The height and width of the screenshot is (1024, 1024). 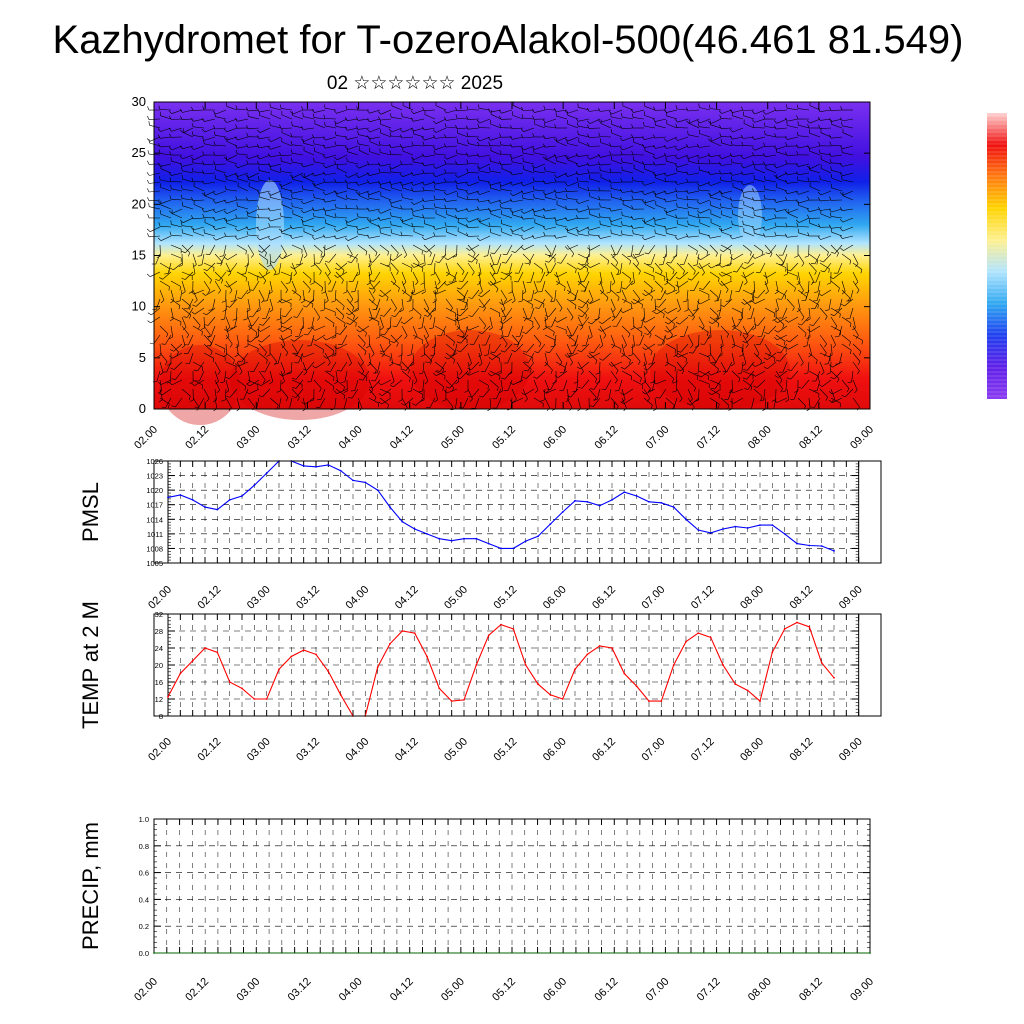 I want to click on y-tick-label: 1017, so click(x=154, y=505).